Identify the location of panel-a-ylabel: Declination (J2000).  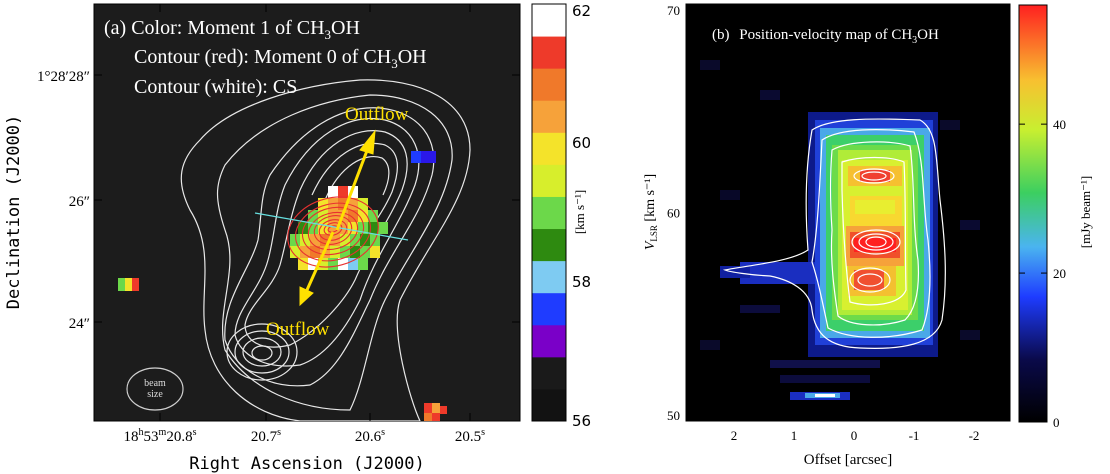
(14, 212).